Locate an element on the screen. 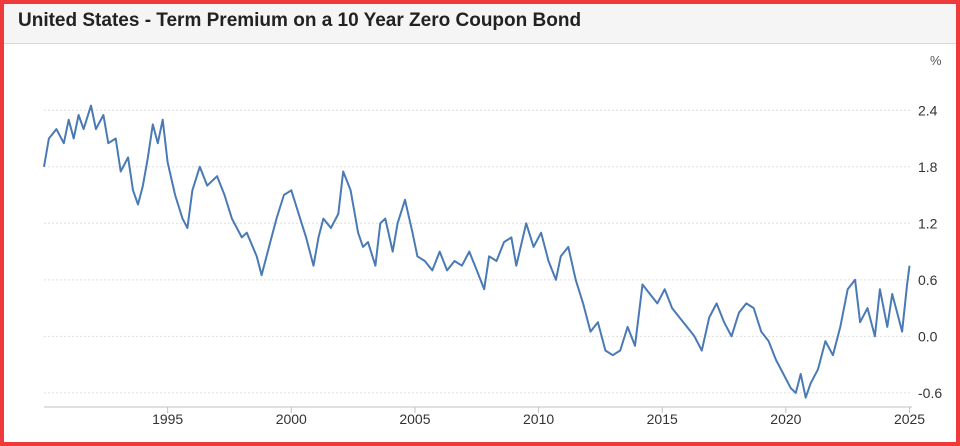 The image size is (960, 446). x-axis-ticks: 1995 2000 2005 2010 2015 2020 2025 is located at coordinates (538, 417).